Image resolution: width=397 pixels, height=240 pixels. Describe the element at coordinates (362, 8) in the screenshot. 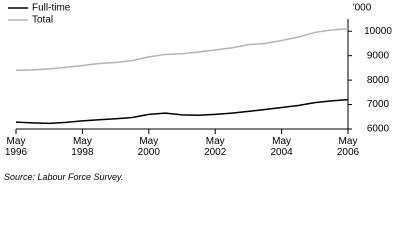

I see `y-axis-label: '000` at that location.